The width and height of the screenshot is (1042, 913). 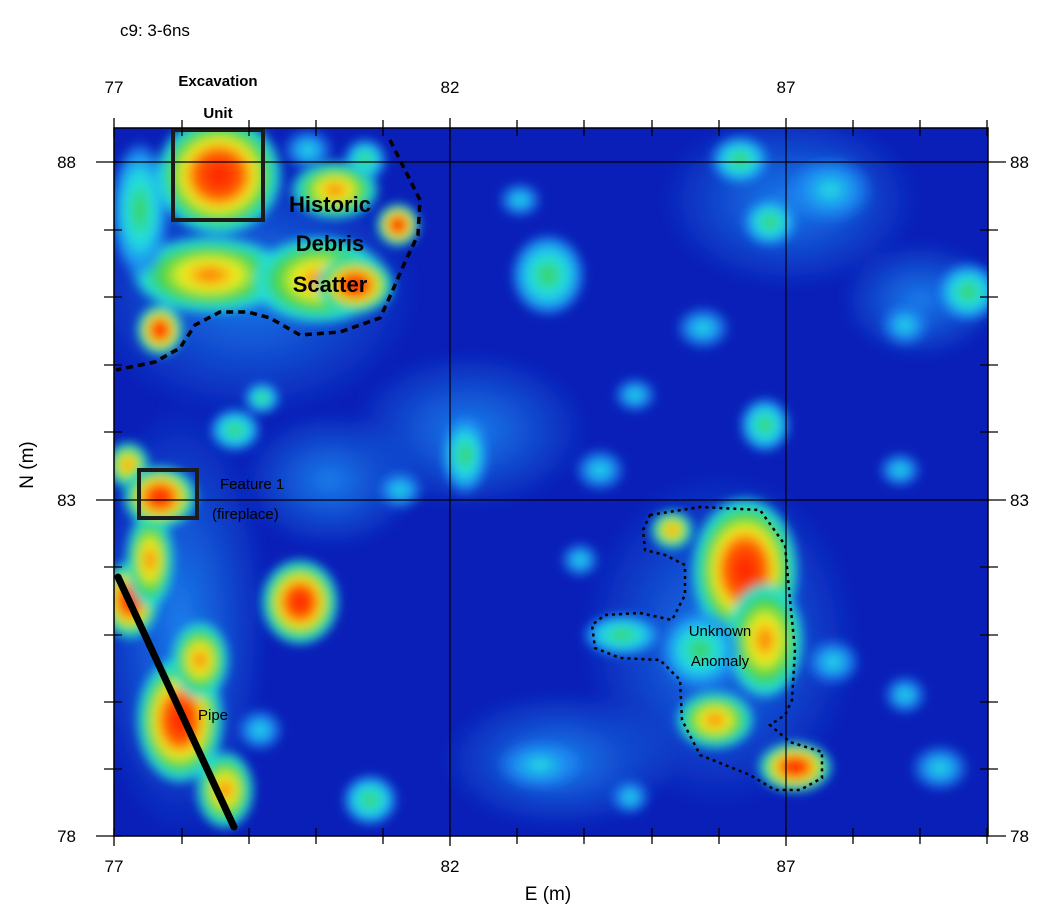 What do you see at coordinates (66, 836) in the screenshot?
I see `y-tick-left-78: 78` at bounding box center [66, 836].